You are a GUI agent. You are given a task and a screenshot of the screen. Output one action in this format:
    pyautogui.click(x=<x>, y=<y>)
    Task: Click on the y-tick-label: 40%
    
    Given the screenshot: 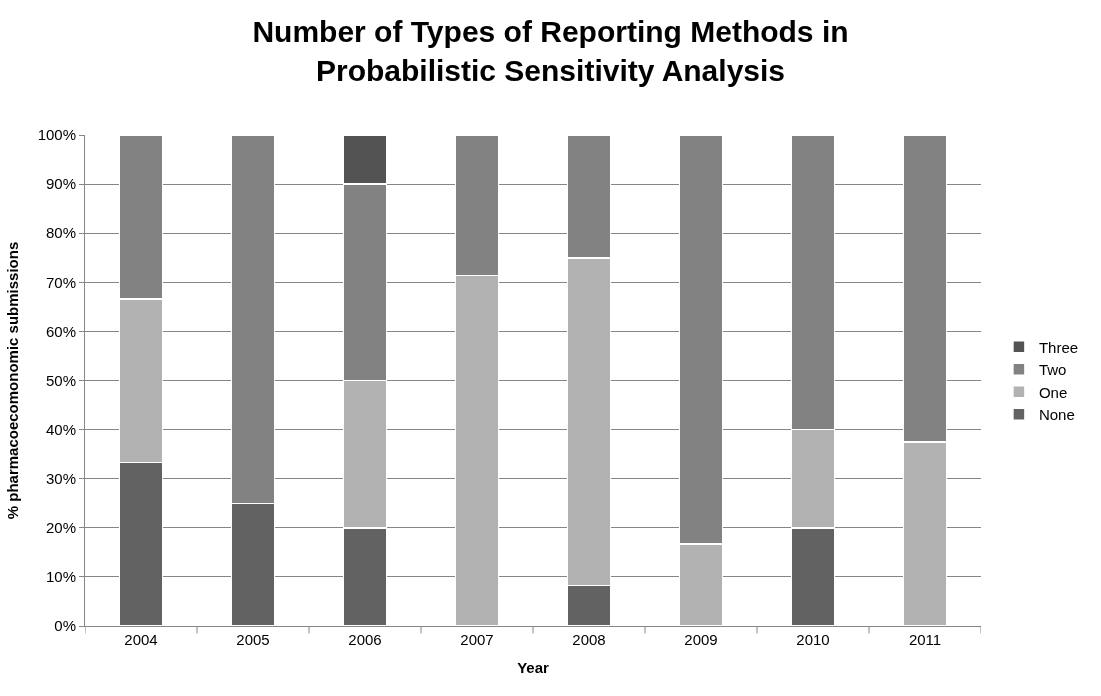 What is the action you would take?
    pyautogui.click(x=60, y=429)
    